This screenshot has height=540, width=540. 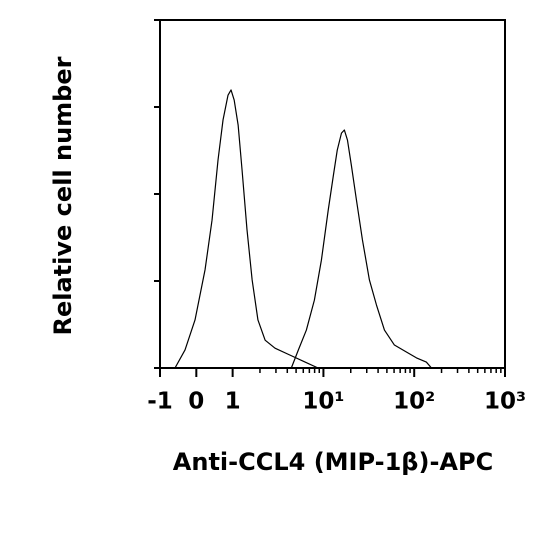 What do you see at coordinates (333, 462) in the screenshot?
I see `x-axis-label: Anti-CCL4 (MIP-1β)-APC` at bounding box center [333, 462].